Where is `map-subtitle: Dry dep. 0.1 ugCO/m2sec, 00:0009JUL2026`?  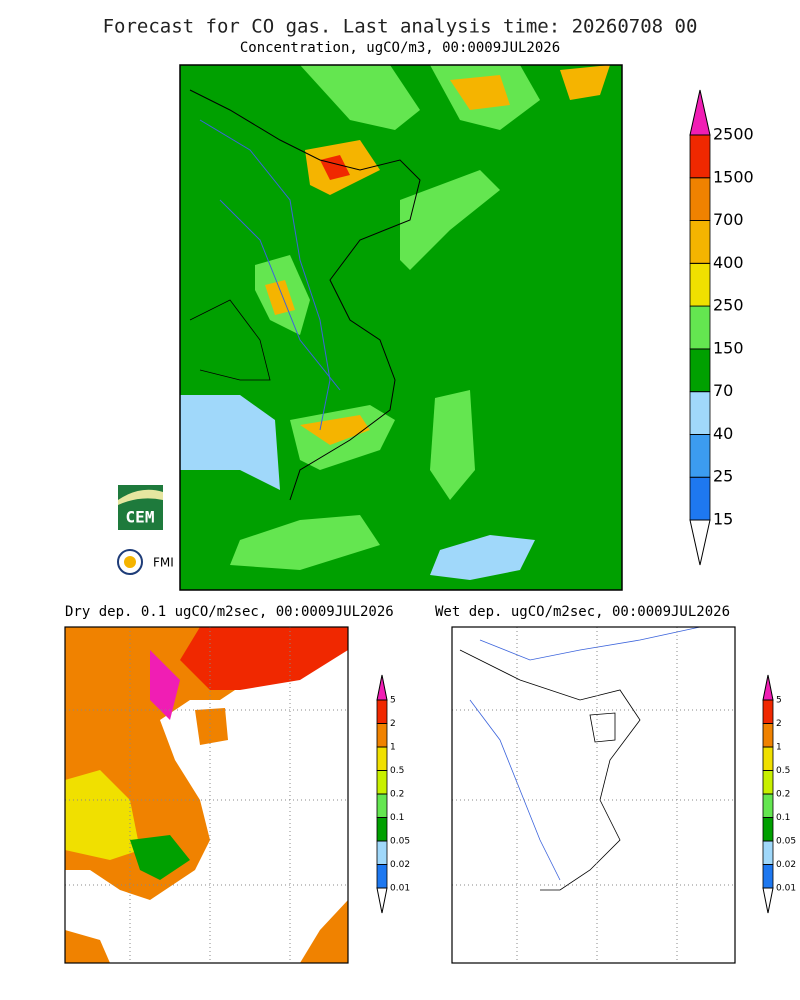 map-subtitle: Dry dep. 0.1 ugCO/m2sec, 00:0009JUL2026 is located at coordinates (229, 612).